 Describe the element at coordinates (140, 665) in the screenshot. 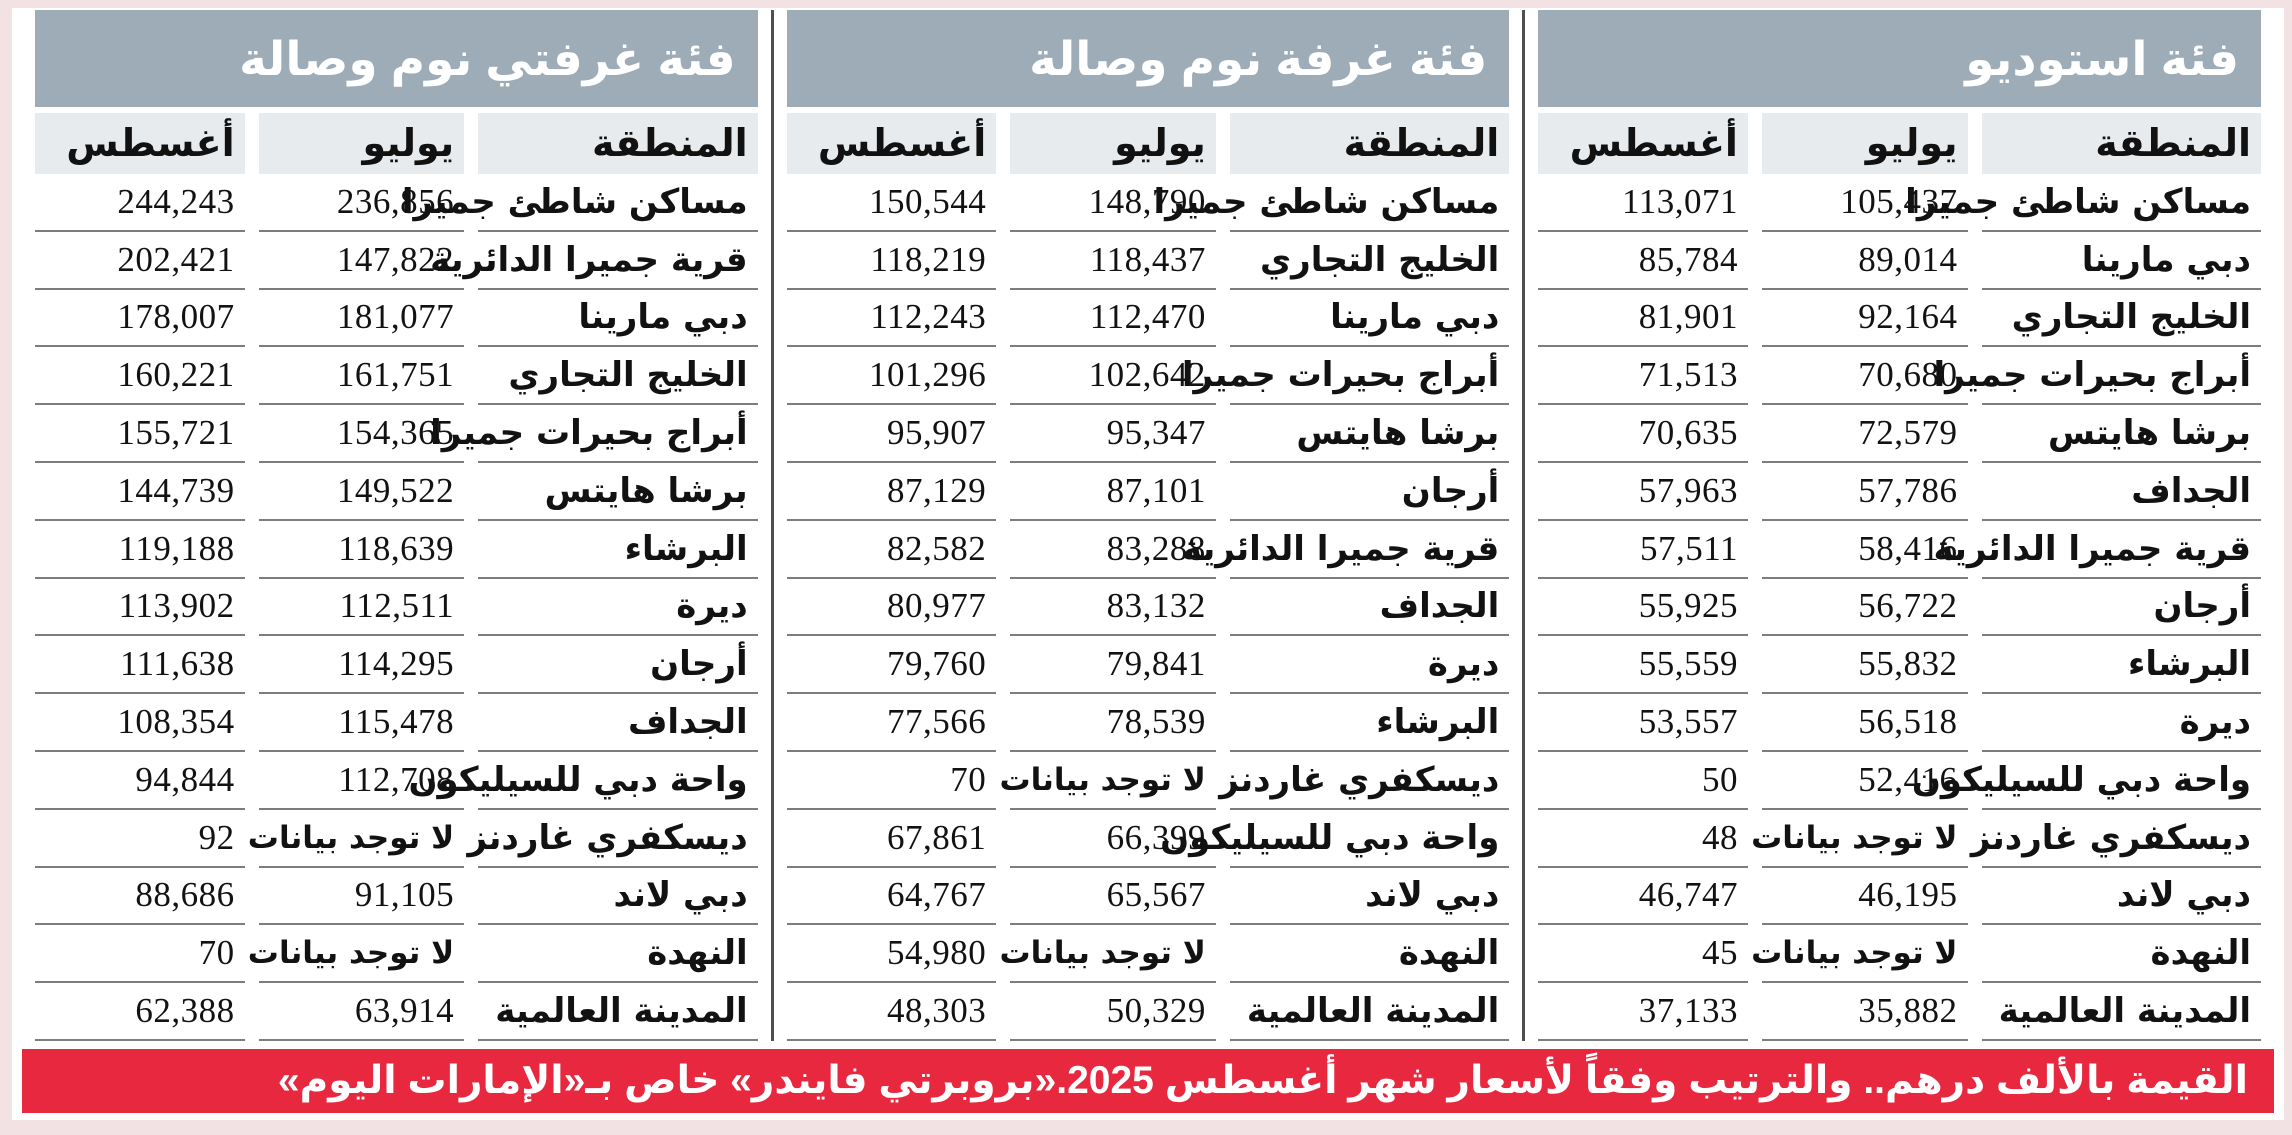

I see `august-cell: 111,638` at that location.